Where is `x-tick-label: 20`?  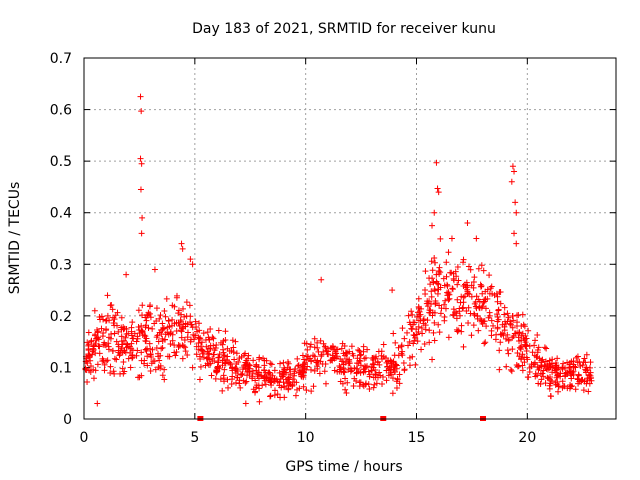 x-tick-label: 20 is located at coordinates (527, 438).